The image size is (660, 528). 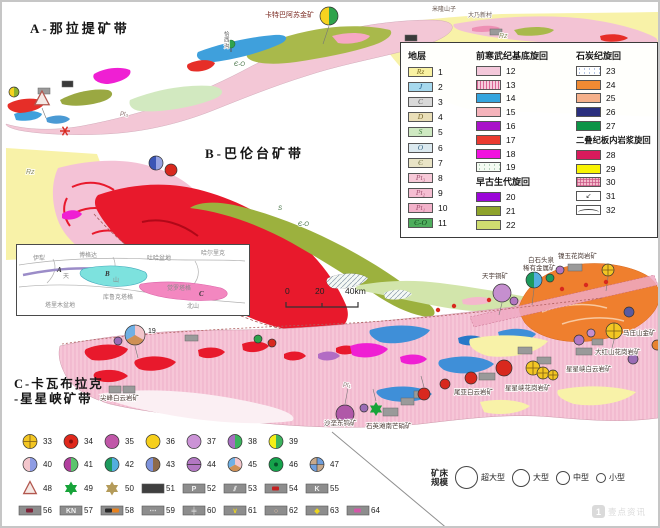 I want to click on svg-text: P, so click(x=194, y=489).